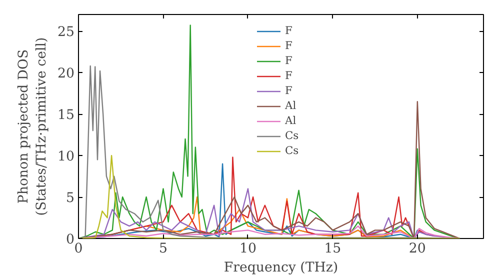 The height and width of the screenshot is (280, 500). Describe the element at coordinates (70, 198) in the screenshot. I see `y-tick-label: 5` at that location.